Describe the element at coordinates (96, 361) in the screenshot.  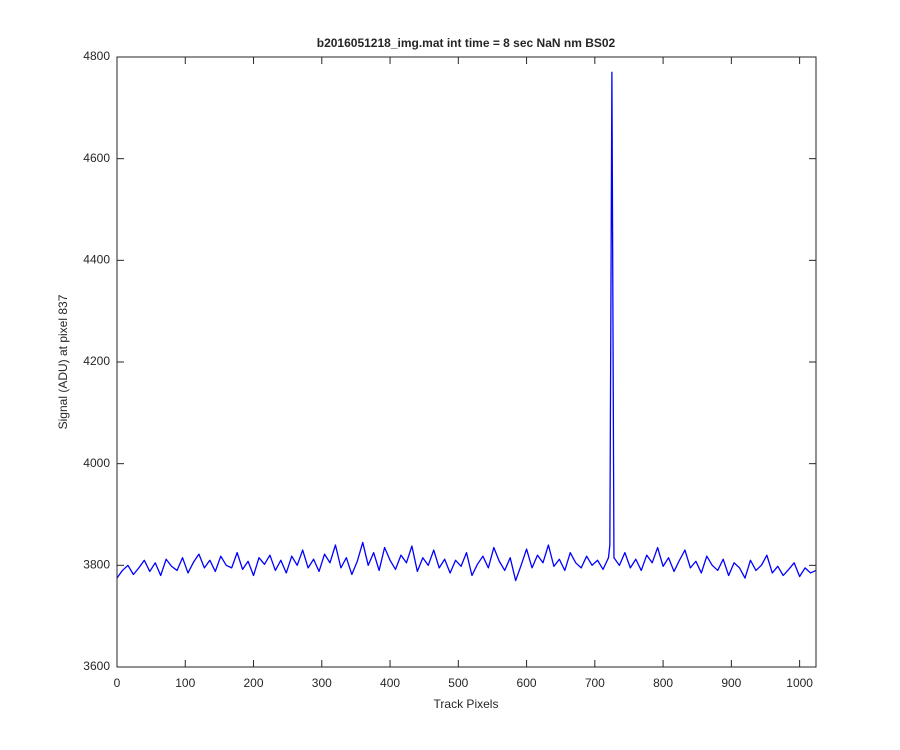
I see `y-tick-label: 4200` at that location.